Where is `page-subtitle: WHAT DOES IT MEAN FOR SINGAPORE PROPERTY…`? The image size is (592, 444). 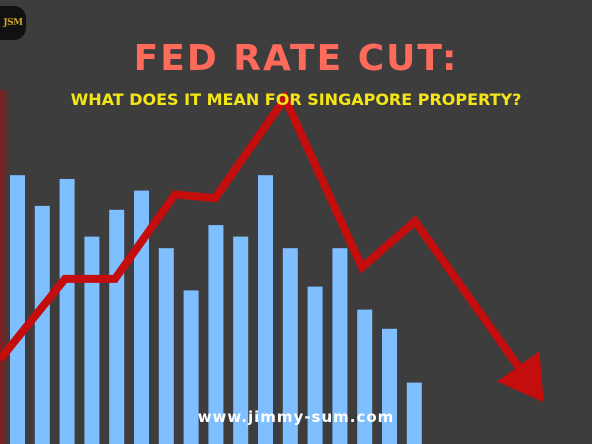
page-subtitle: WHAT DOES IT MEAN FOR SINGAPORE PROPERTY… is located at coordinates (296, 99).